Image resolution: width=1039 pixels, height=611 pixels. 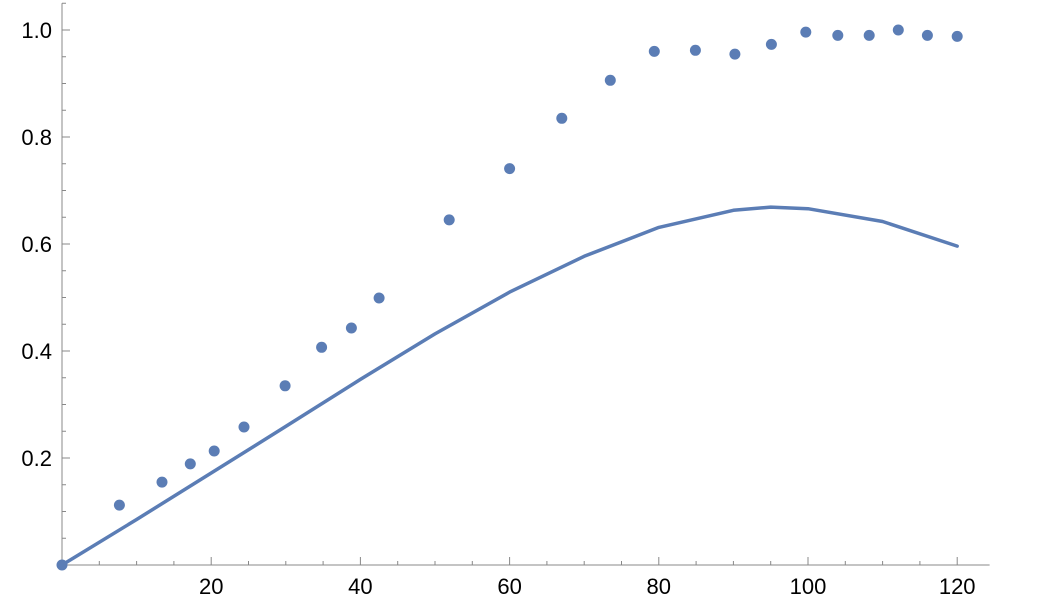 I want to click on x-tick-label: 60, so click(x=509, y=586).